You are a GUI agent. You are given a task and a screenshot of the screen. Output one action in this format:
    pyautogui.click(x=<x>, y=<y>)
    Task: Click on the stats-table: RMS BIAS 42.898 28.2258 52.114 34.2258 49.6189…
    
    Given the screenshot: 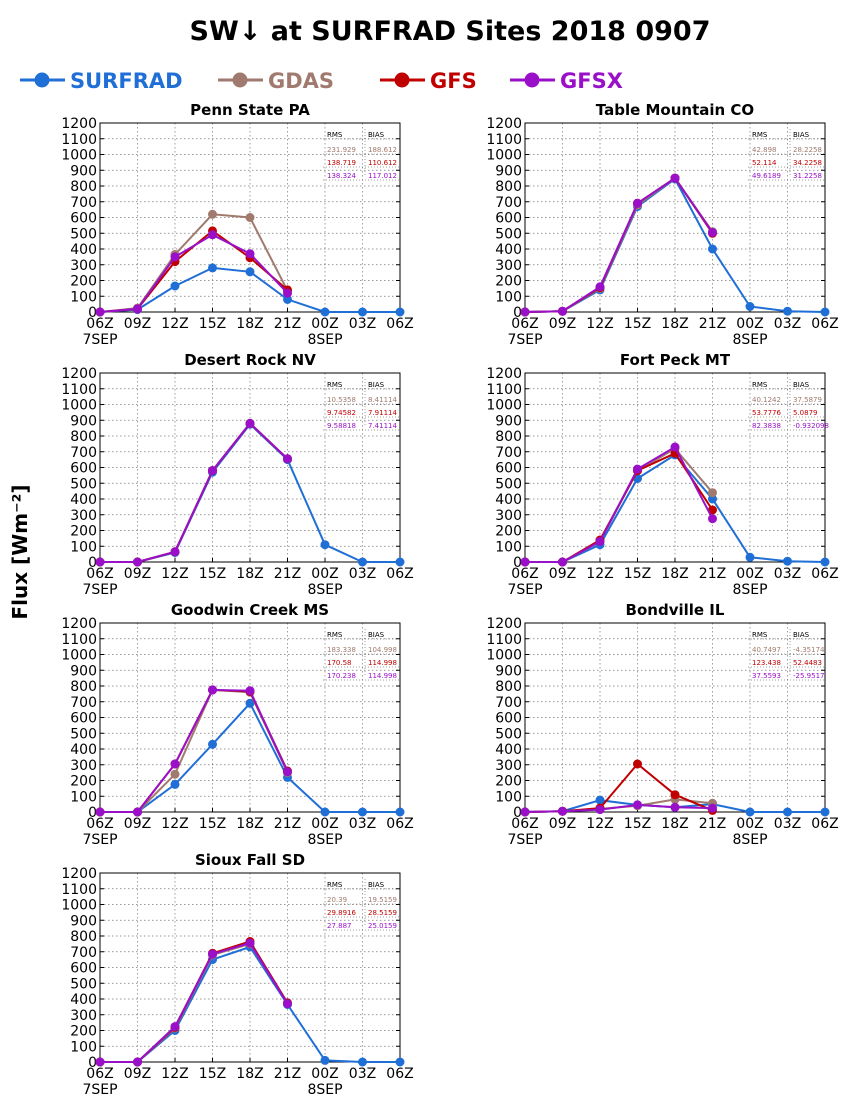 What is the action you would take?
    pyautogui.click(x=786, y=155)
    